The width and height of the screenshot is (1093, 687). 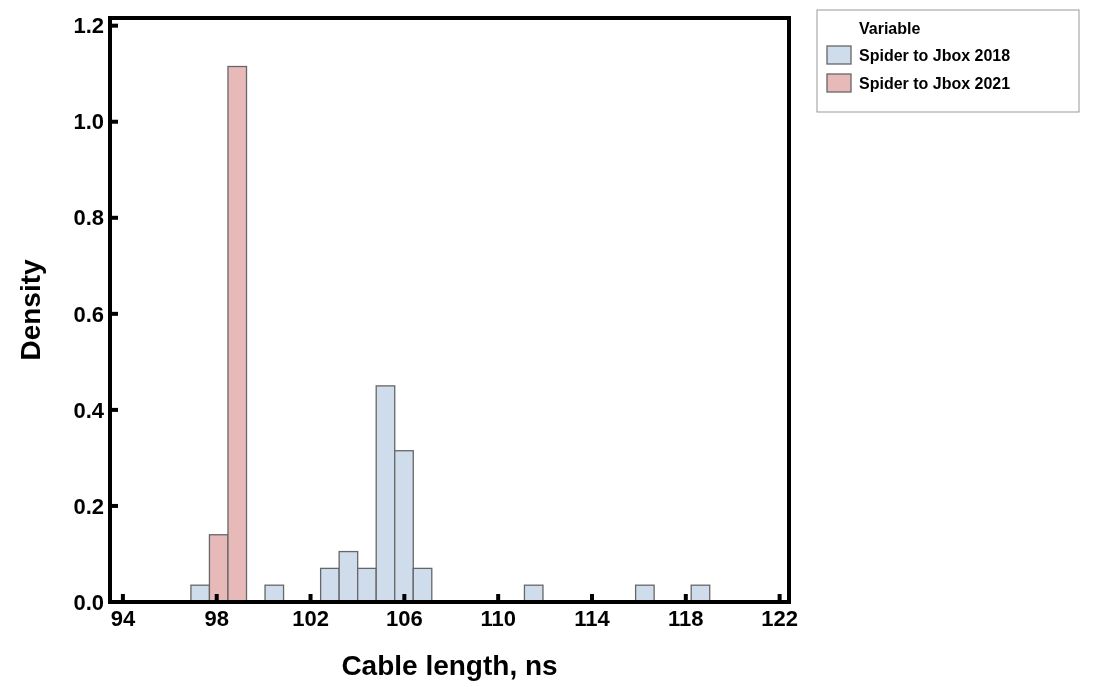 I want to click on y-tick-label: 0.0, so click(x=88, y=602).